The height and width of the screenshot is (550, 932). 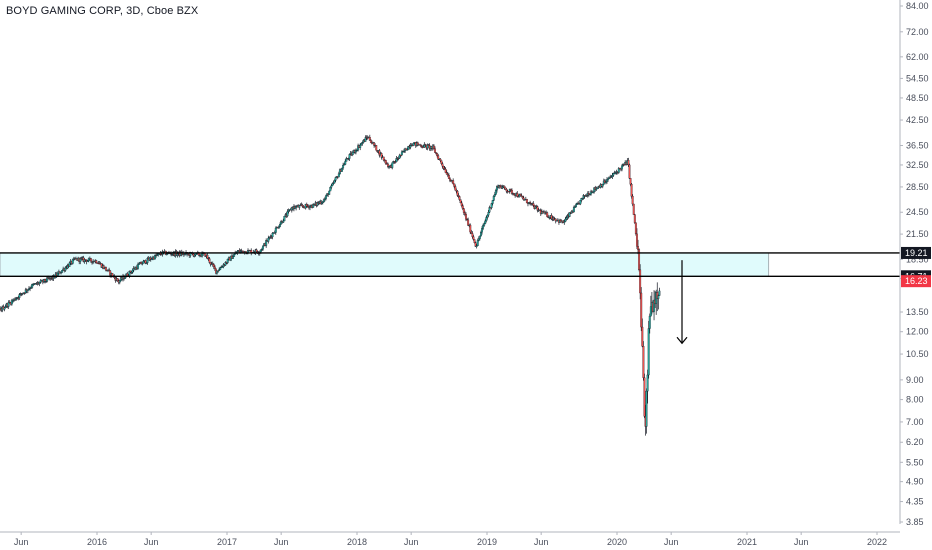 What do you see at coordinates (487, 542) in the screenshot?
I see `x-tick-label: 2019` at bounding box center [487, 542].